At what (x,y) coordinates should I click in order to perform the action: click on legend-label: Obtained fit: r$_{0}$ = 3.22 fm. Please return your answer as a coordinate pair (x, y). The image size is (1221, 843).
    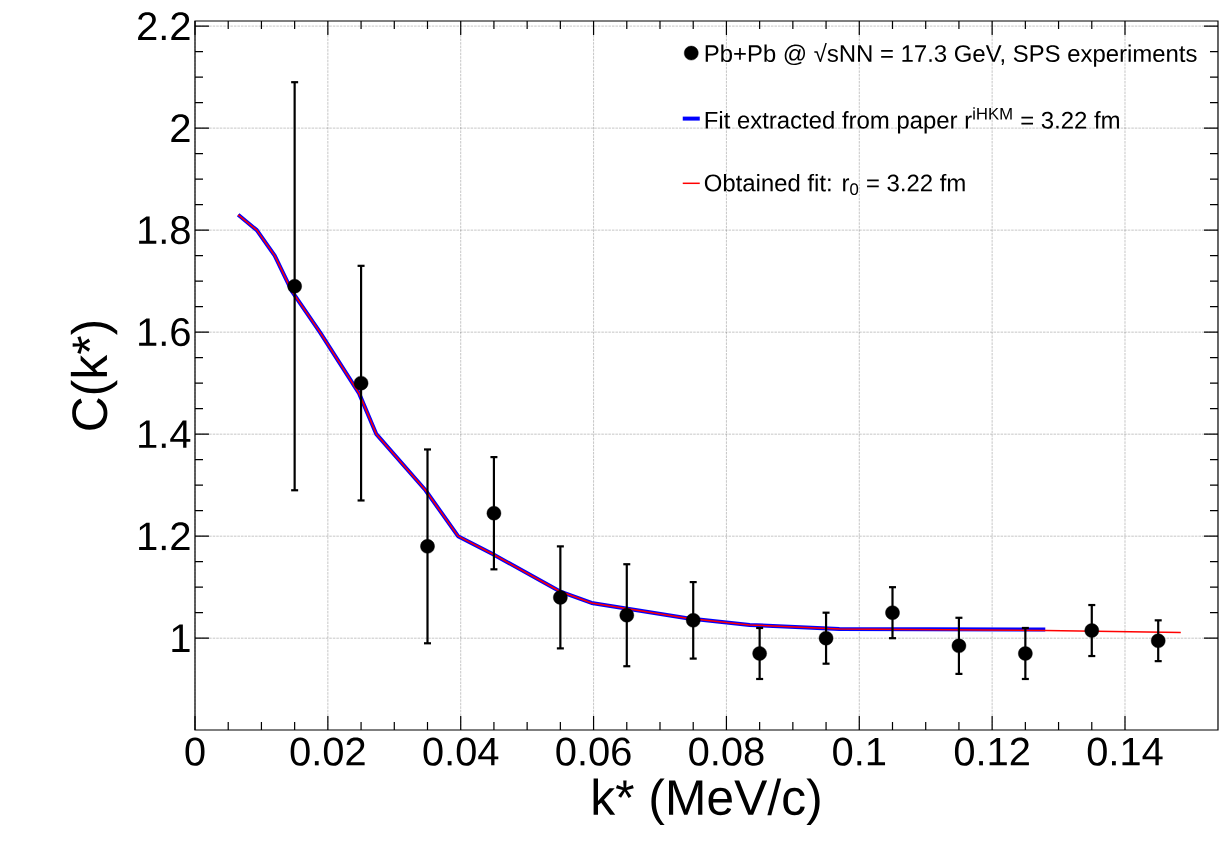
    Looking at the image, I should click on (834, 184).